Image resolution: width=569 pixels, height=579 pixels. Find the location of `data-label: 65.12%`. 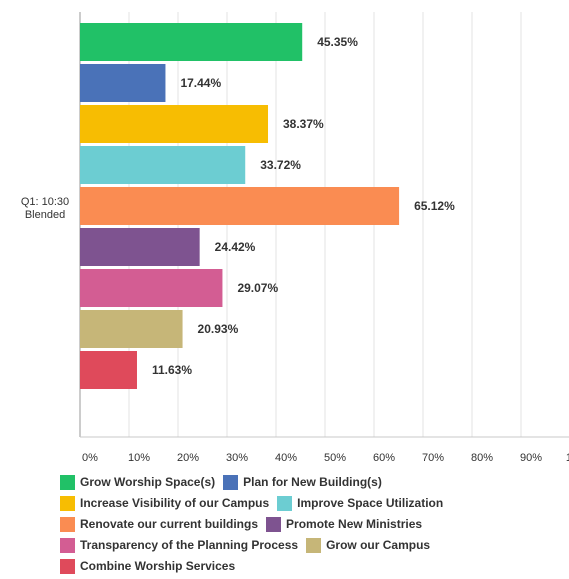

data-label: 65.12% is located at coordinates (434, 206).